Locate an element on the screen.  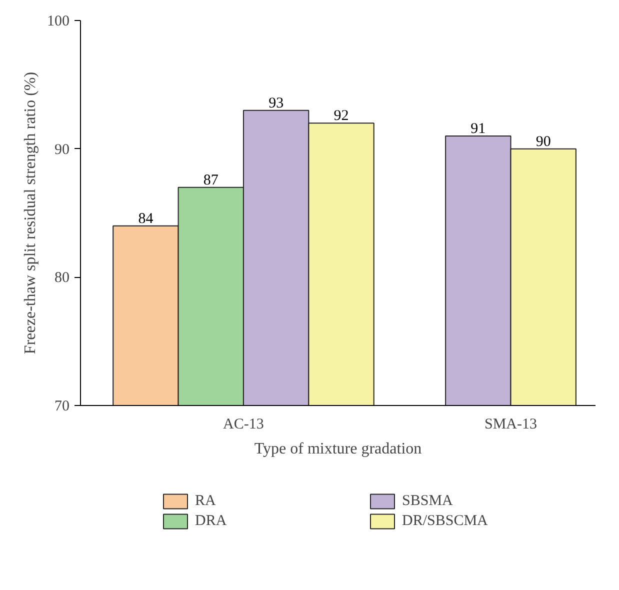
y-axis-title: Freeze-thaw split residual strength ratio (%) is located at coordinates (30, 213).